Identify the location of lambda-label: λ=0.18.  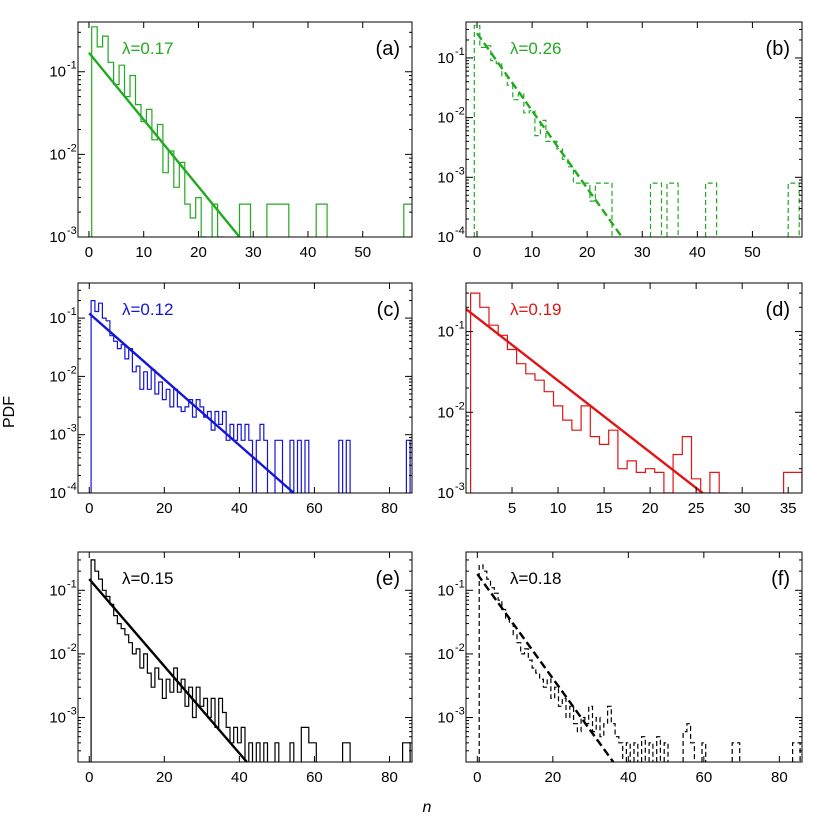
(536, 578).